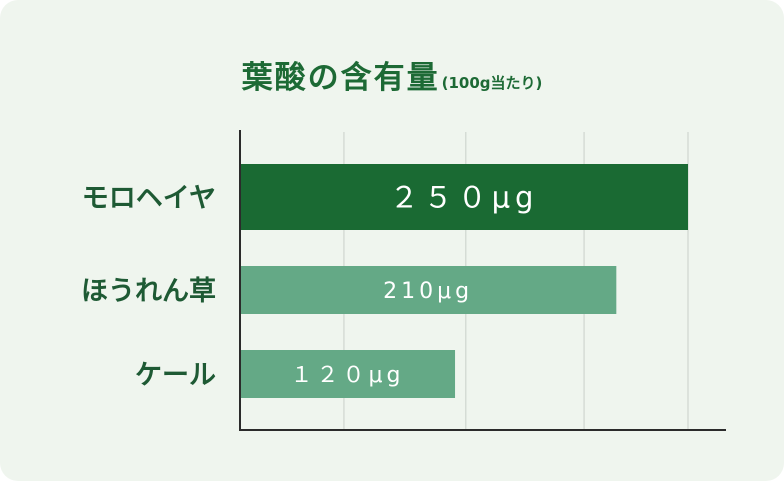 The width and height of the screenshot is (784, 481). I want to click on chart-title: 葉酸の含有量, so click(340, 78).